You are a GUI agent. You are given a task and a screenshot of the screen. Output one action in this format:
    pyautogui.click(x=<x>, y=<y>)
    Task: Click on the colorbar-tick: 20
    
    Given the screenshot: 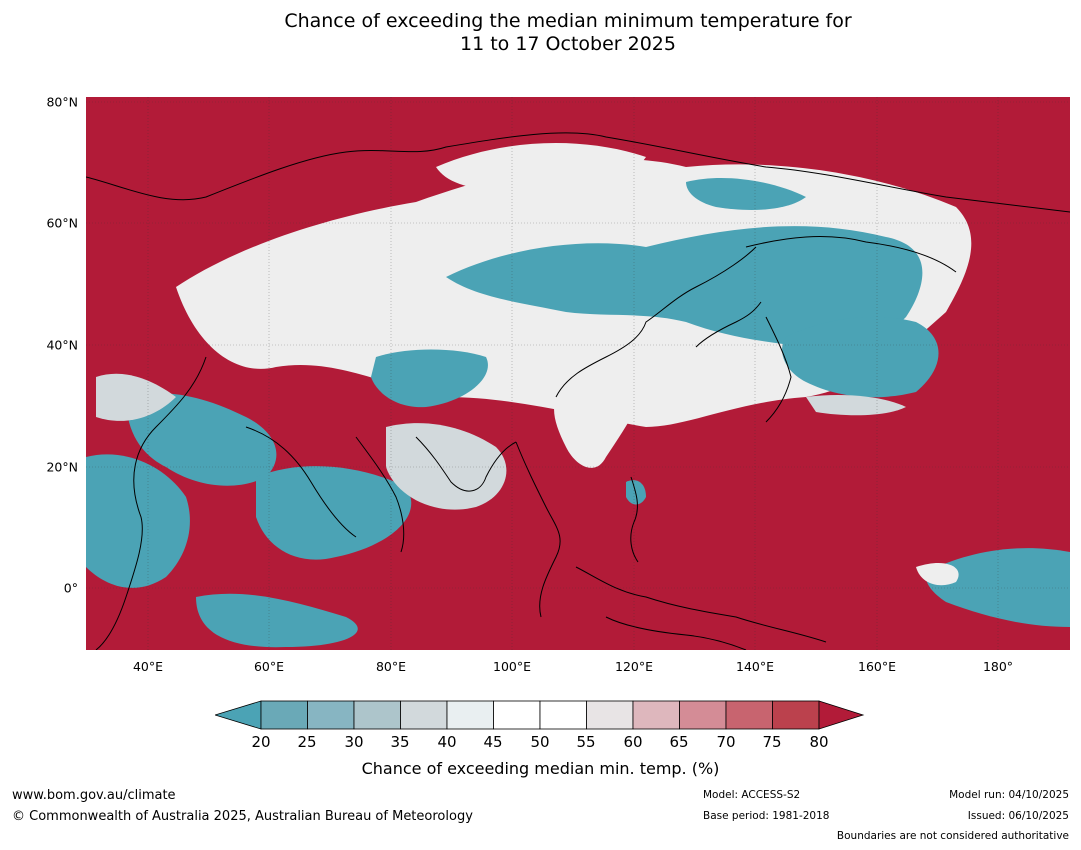 What is the action you would take?
    pyautogui.click(x=261, y=742)
    